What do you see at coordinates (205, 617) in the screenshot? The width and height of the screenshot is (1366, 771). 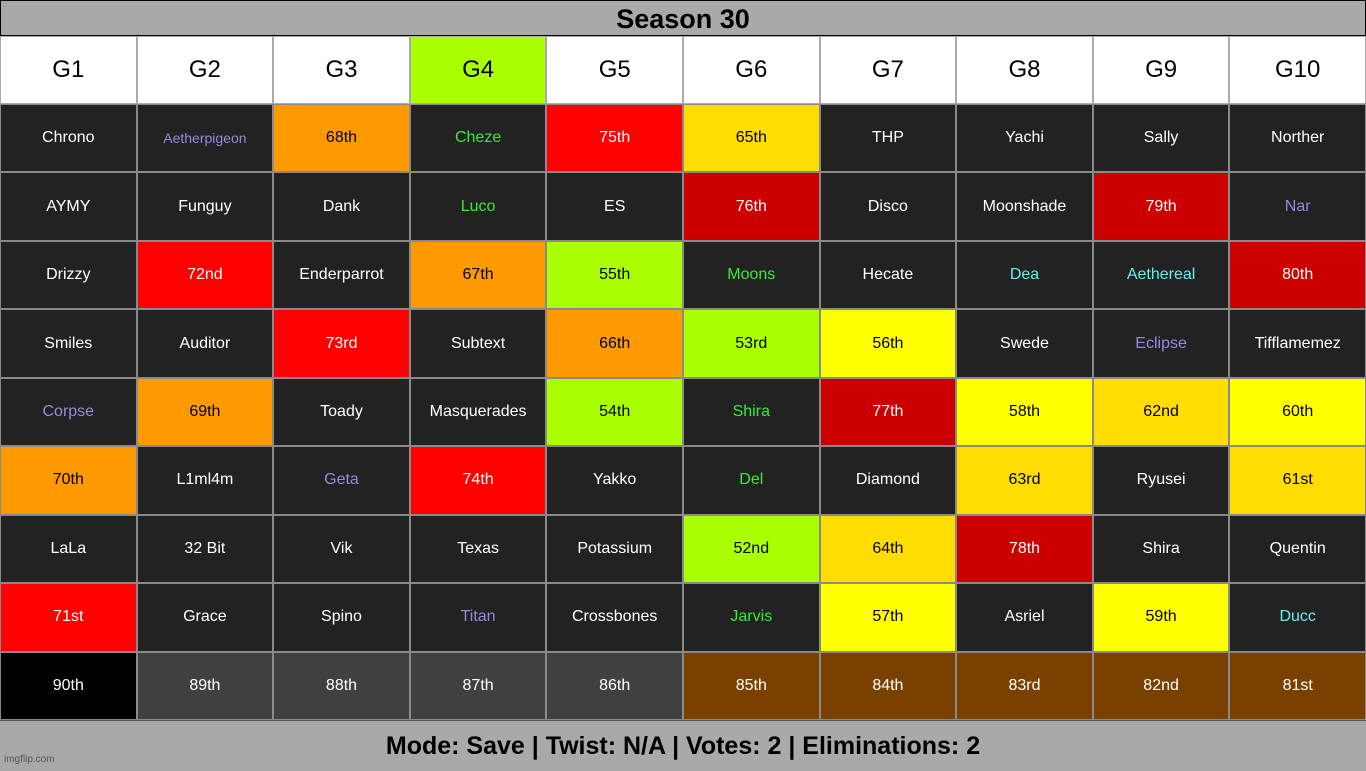 I see `grid-cell: Grace` at bounding box center [205, 617].